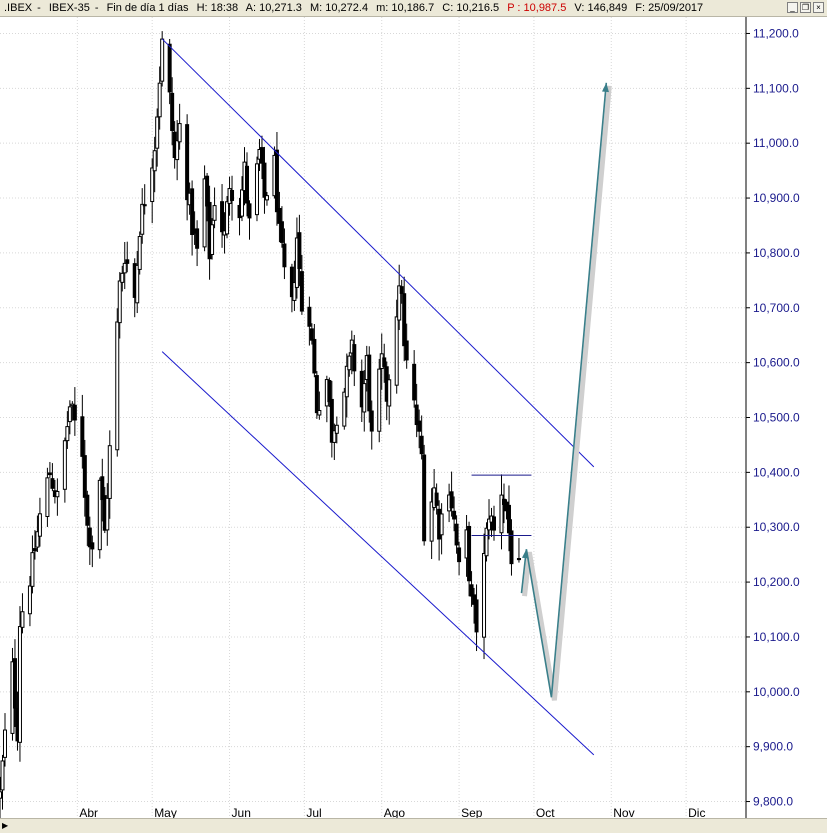  Describe the element at coordinates (669, 8) in the screenshot. I see `date-value: F: 25/09/2017` at that location.